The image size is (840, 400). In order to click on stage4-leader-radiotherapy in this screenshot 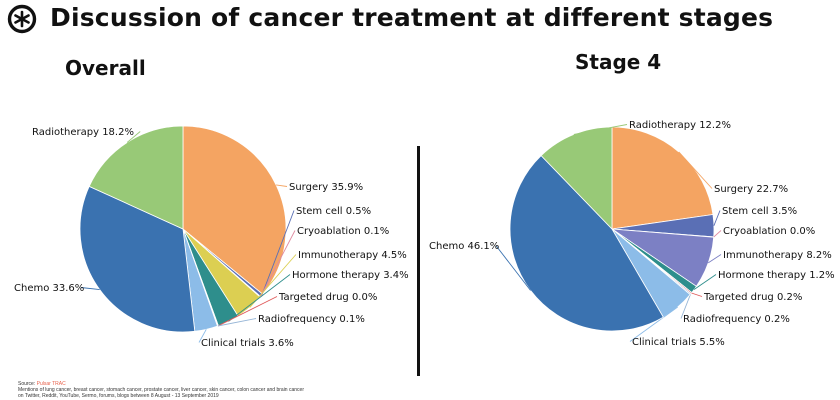, I will do `click(600, 129)`.